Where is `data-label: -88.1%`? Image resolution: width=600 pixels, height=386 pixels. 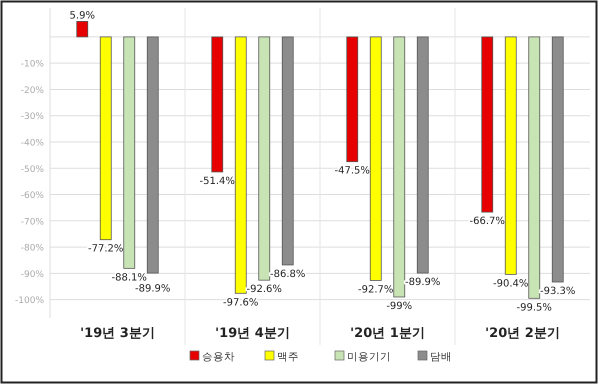 data-label: -88.1% is located at coordinates (129, 278).